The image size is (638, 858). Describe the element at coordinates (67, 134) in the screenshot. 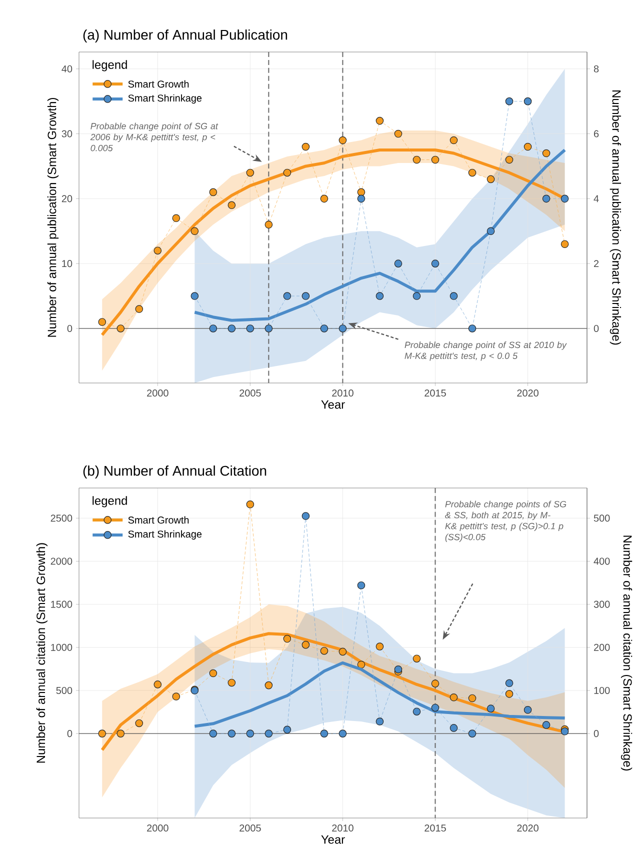

I see `y-tick-label: 30` at that location.